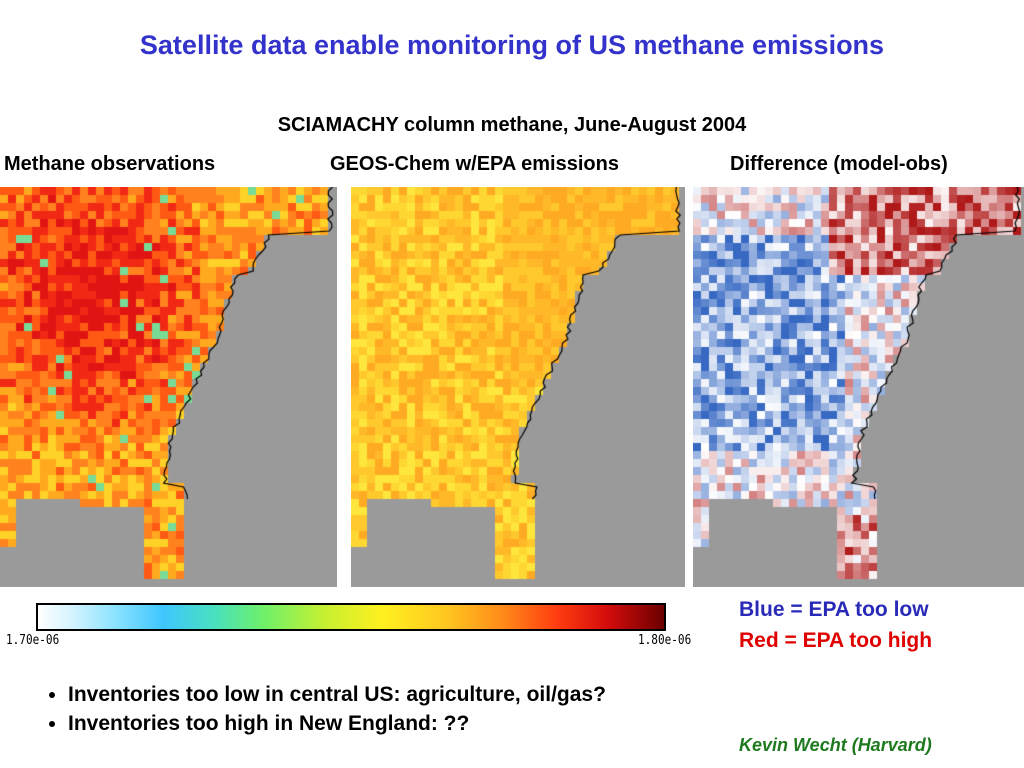 The image size is (1024, 768). What do you see at coordinates (110, 164) in the screenshot?
I see `panel-label-observations: Methane observations` at bounding box center [110, 164].